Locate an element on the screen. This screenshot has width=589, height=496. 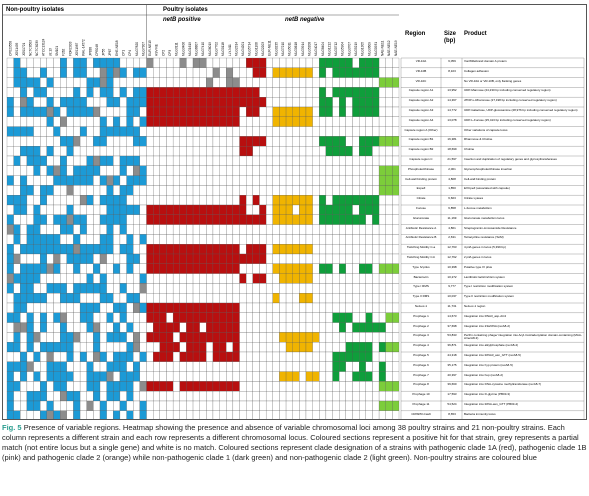
strain-label: MLG1619 is located at coordinates (190, 49).